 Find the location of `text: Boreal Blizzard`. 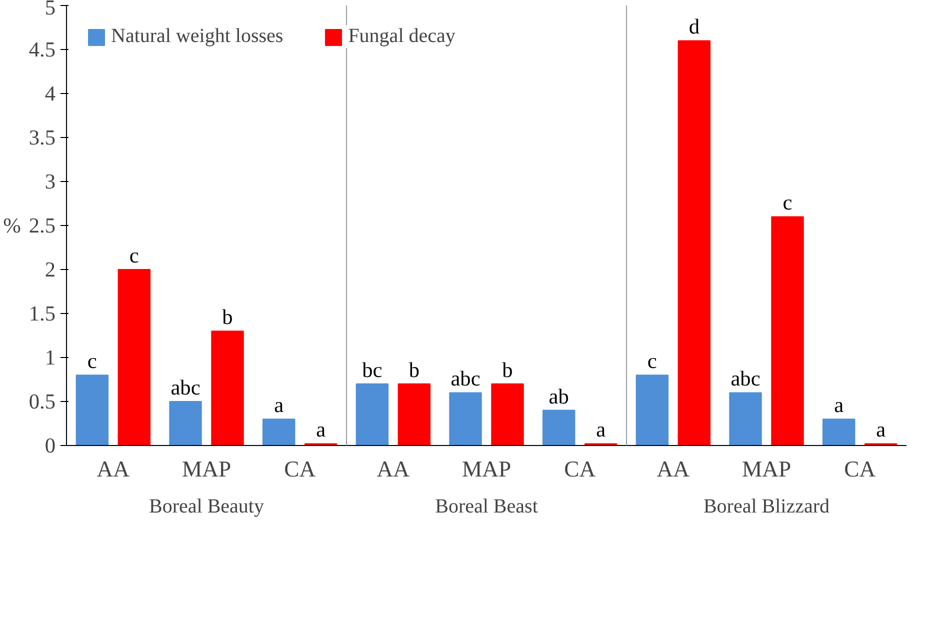

text: Boreal Blizzard is located at coordinates (766, 507).